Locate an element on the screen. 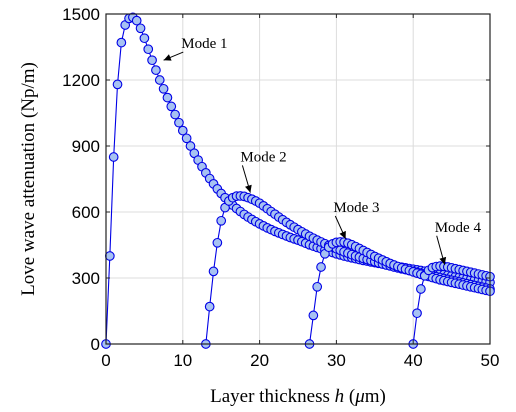 This screenshot has height=412, width=516. y-tick-label: 600 is located at coordinates (86, 212).